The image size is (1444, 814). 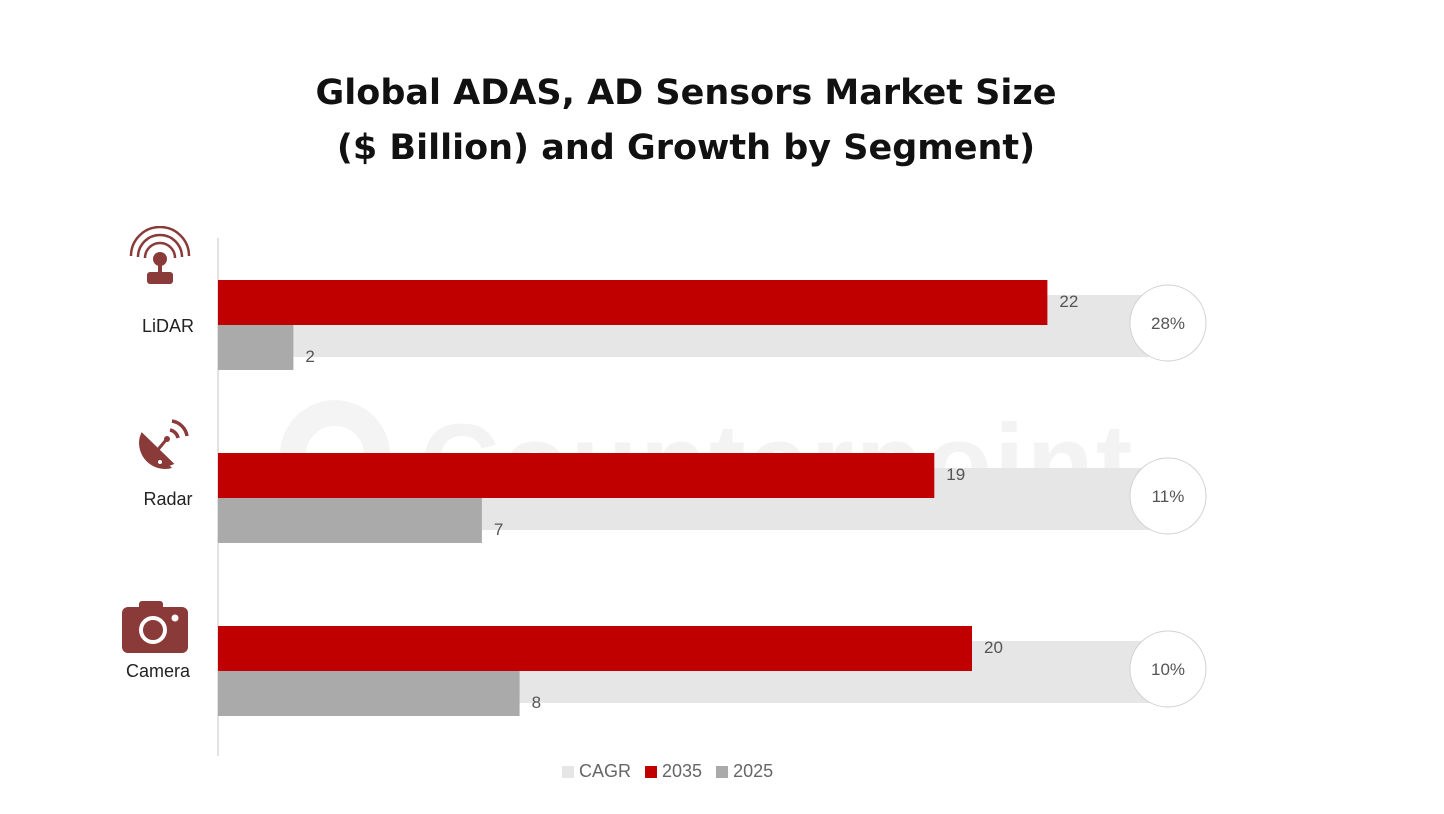 I want to click on legend-label-cagr: CAGR, so click(x=605, y=771).